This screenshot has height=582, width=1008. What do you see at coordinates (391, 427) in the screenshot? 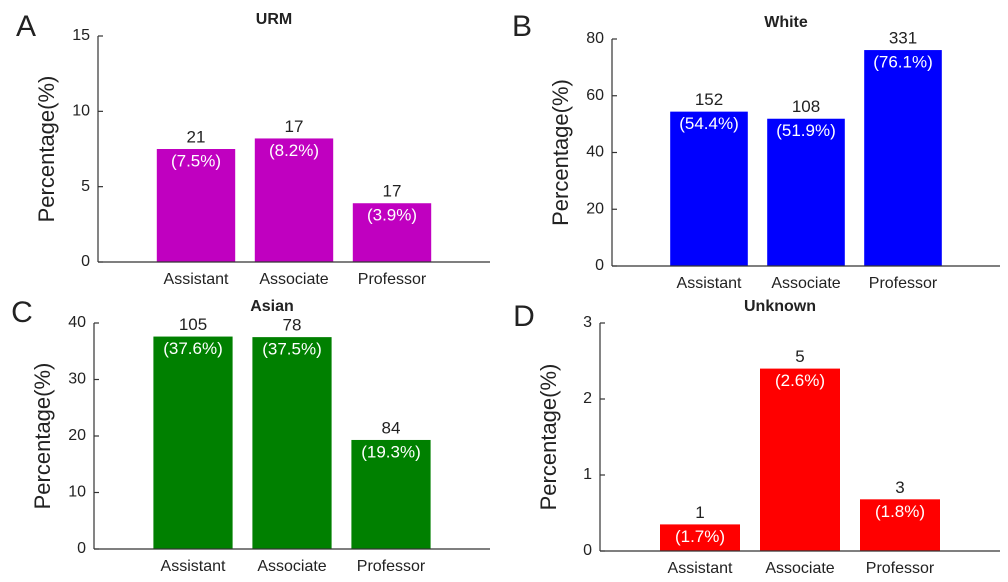
I see `count-label: 84` at bounding box center [391, 427].